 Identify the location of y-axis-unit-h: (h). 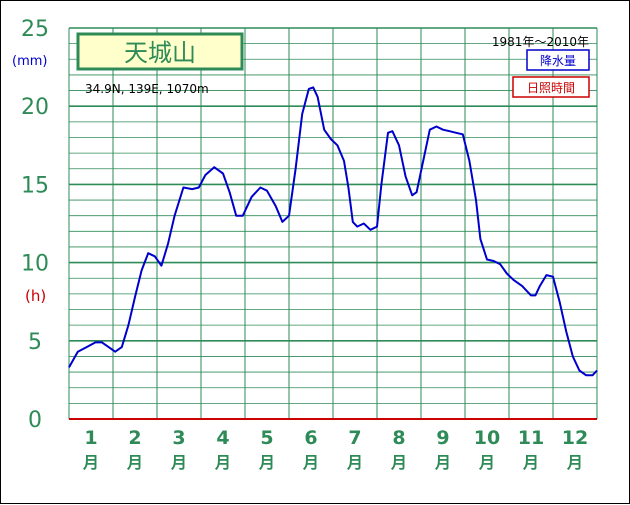
(35, 296).